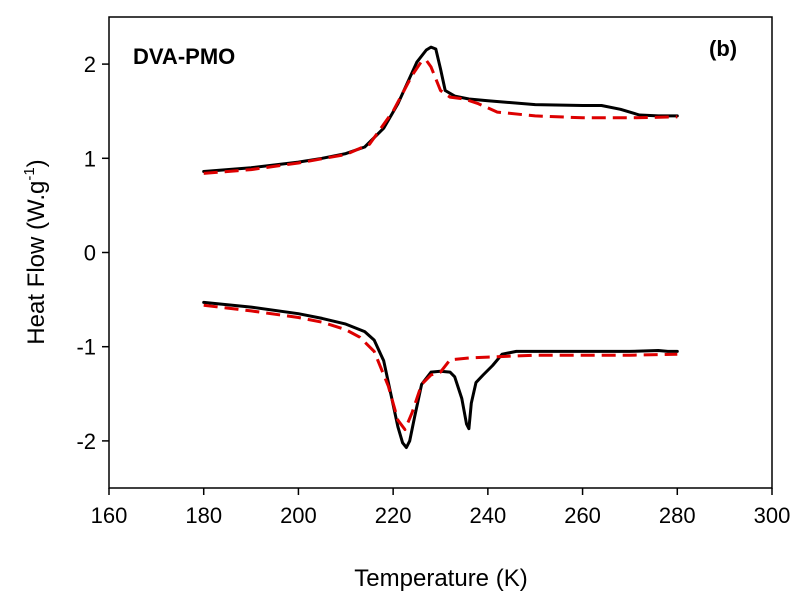  Describe the element at coordinates (36, 263) in the screenshot. I see `y-axis-title-main: Heat Flow (W.g` at that location.